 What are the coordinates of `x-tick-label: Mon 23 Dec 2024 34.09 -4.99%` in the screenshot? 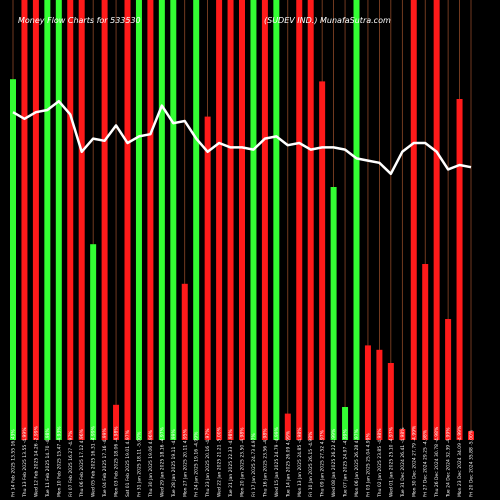 It's located at (460, 461).